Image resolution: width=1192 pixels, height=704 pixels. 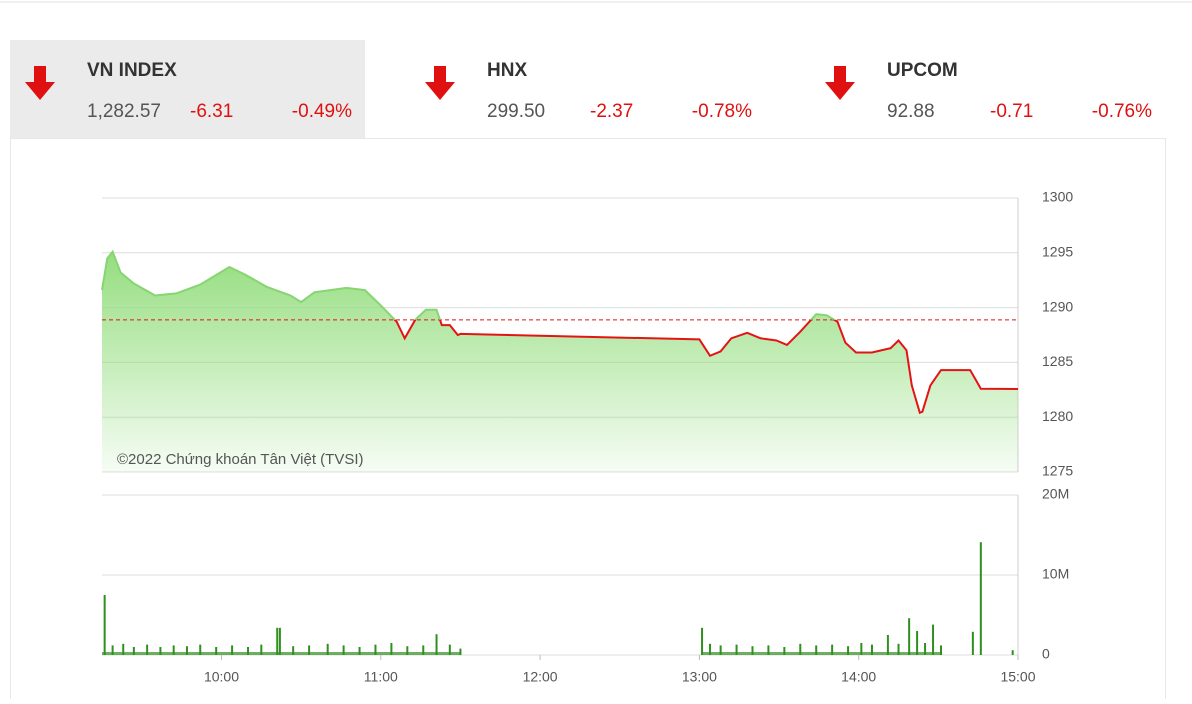 I want to click on active-tab, so click(x=187, y=89).